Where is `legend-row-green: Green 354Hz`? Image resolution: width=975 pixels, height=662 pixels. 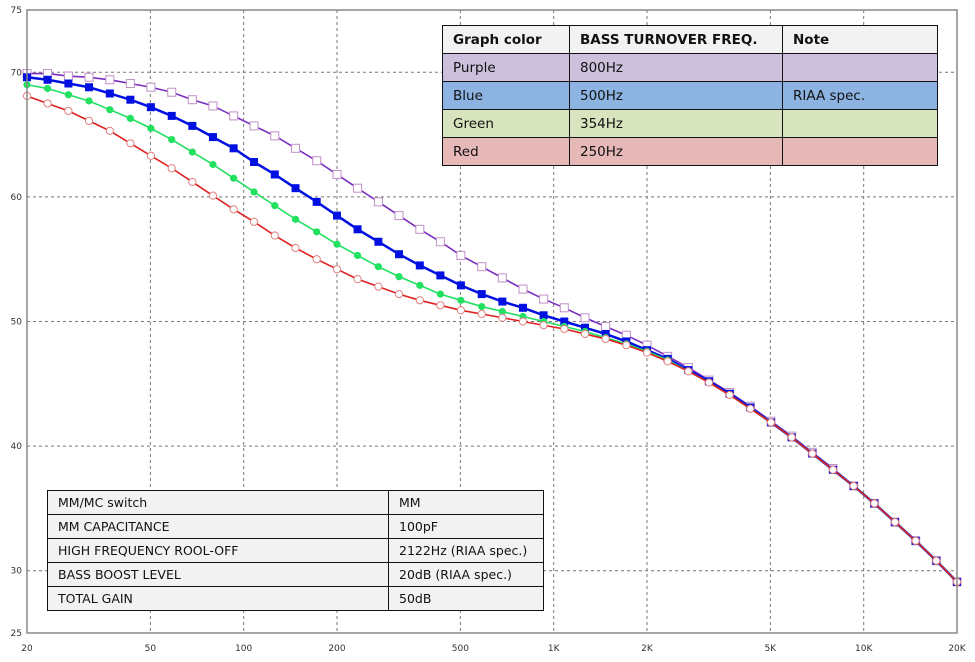 legend-row-green: Green 354Hz is located at coordinates (690, 123).